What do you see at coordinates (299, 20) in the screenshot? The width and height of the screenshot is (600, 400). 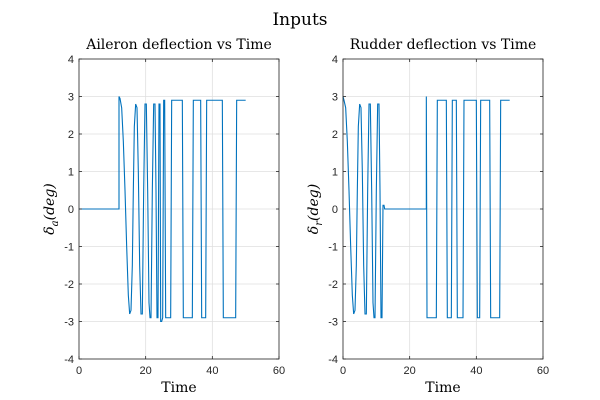 I see `figure-title: Inputs` at bounding box center [299, 20].